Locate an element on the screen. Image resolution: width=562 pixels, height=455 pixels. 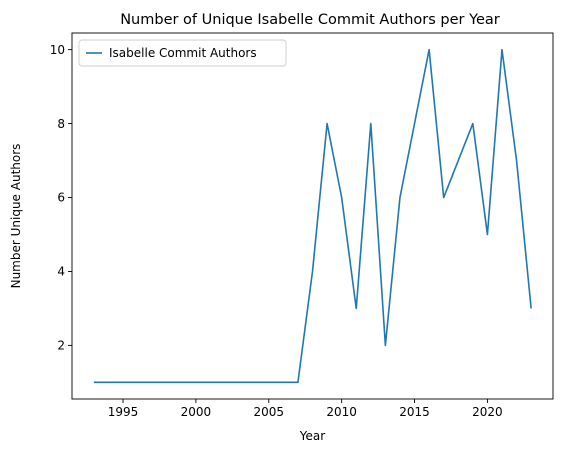
y-tick-label: 6 is located at coordinates (61, 198).